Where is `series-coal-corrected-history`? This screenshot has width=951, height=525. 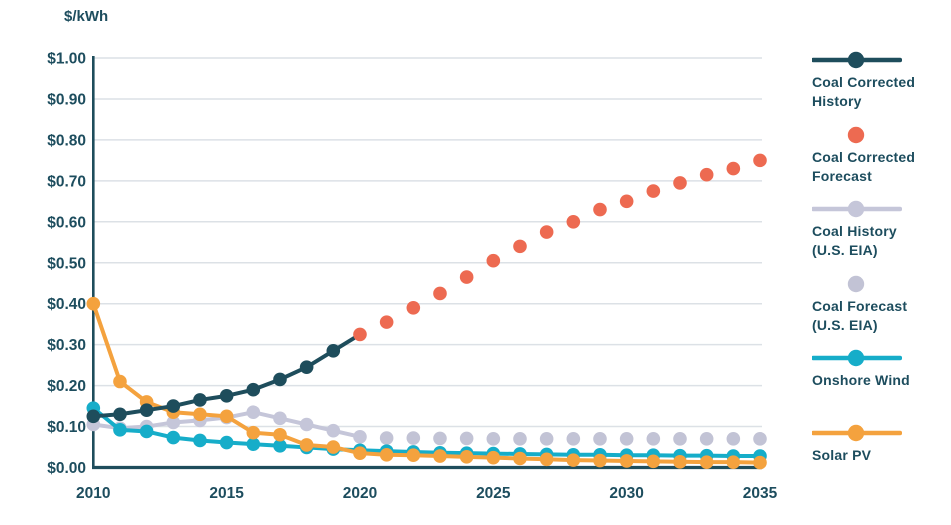 series-coal-corrected-history is located at coordinates (224, 378).